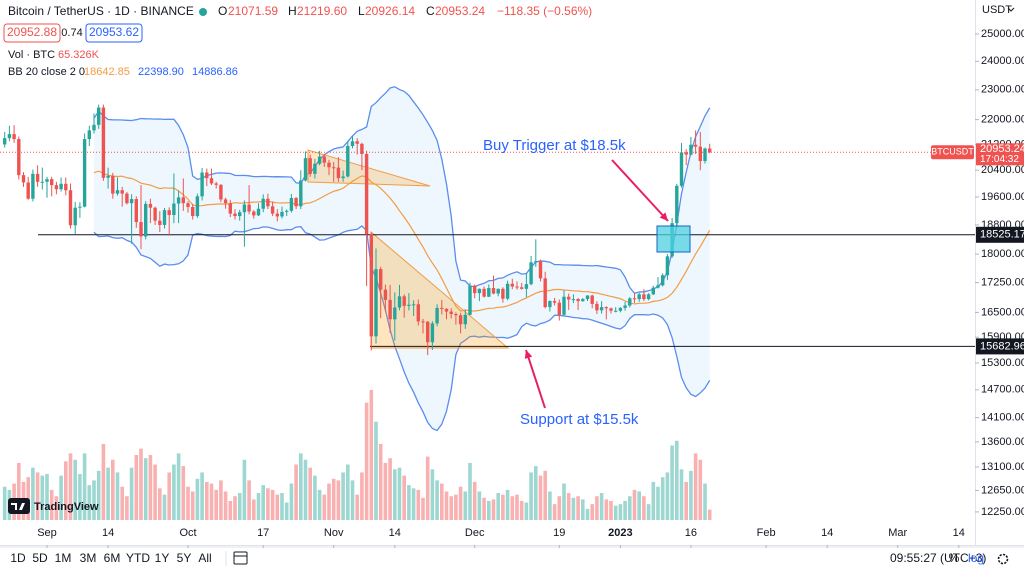 This screenshot has width=1024, height=576. What do you see at coordinates (1002, 235) in the screenshot?
I see `price-tag-label: 18525.17` at bounding box center [1002, 235].